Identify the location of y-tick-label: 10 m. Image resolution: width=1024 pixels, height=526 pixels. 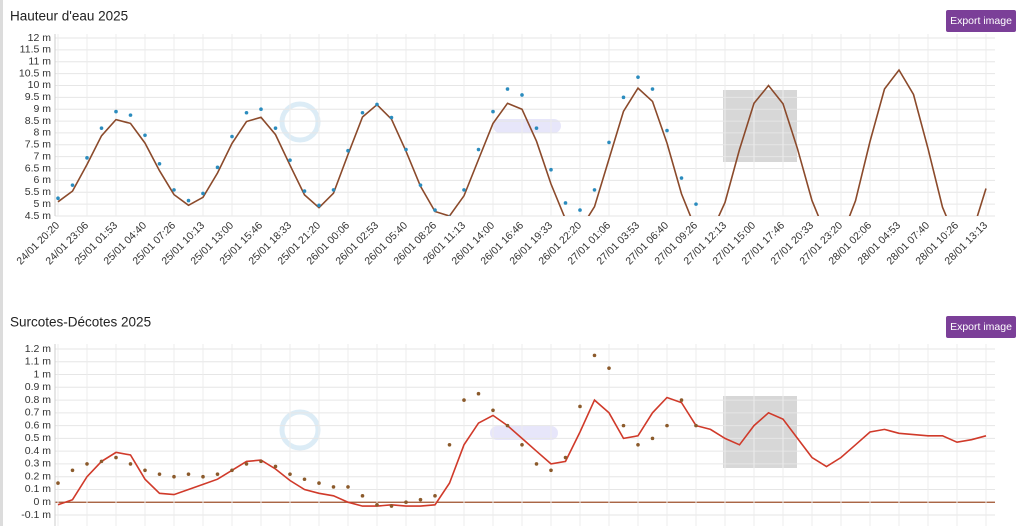
(40, 85).